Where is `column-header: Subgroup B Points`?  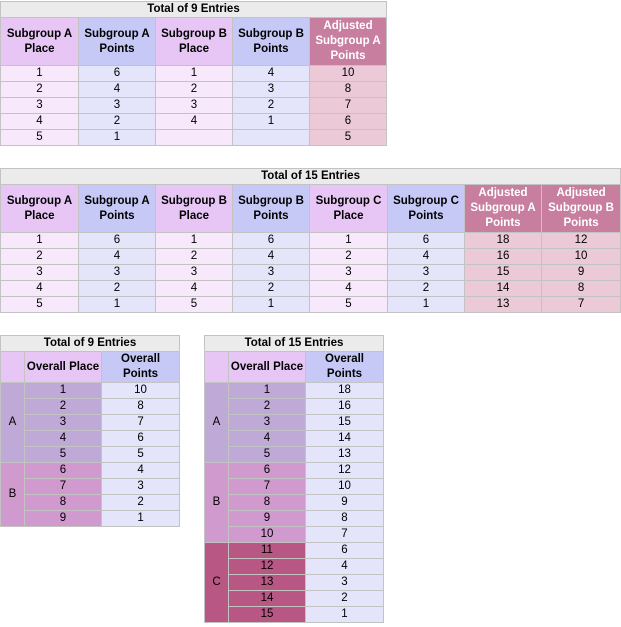 column-header: Subgroup B Points is located at coordinates (271, 208).